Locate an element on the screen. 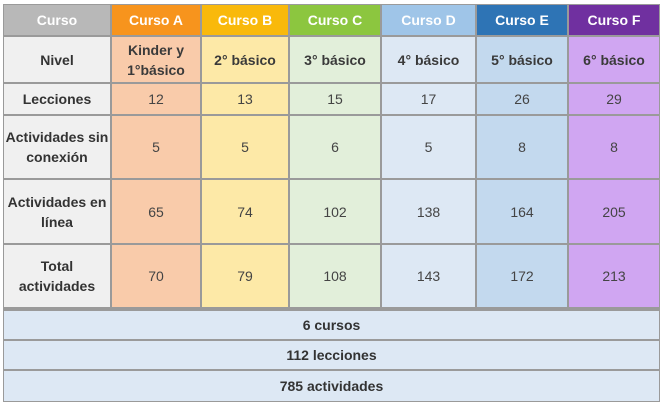 This screenshot has width=667, height=407. table-cell: Kinder y 1°básico is located at coordinates (156, 59).